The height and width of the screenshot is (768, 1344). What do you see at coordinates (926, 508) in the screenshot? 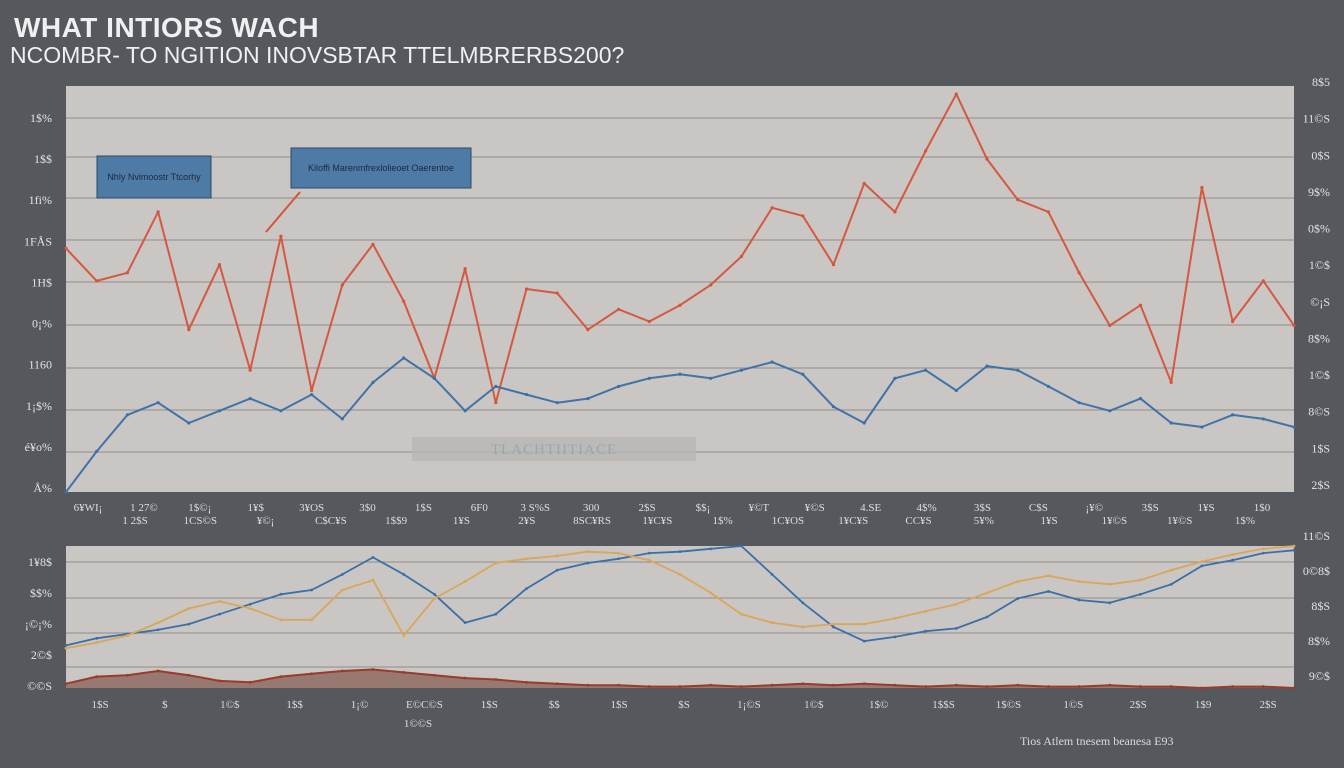
I see `x-tick-label: 4$%` at bounding box center [926, 508].